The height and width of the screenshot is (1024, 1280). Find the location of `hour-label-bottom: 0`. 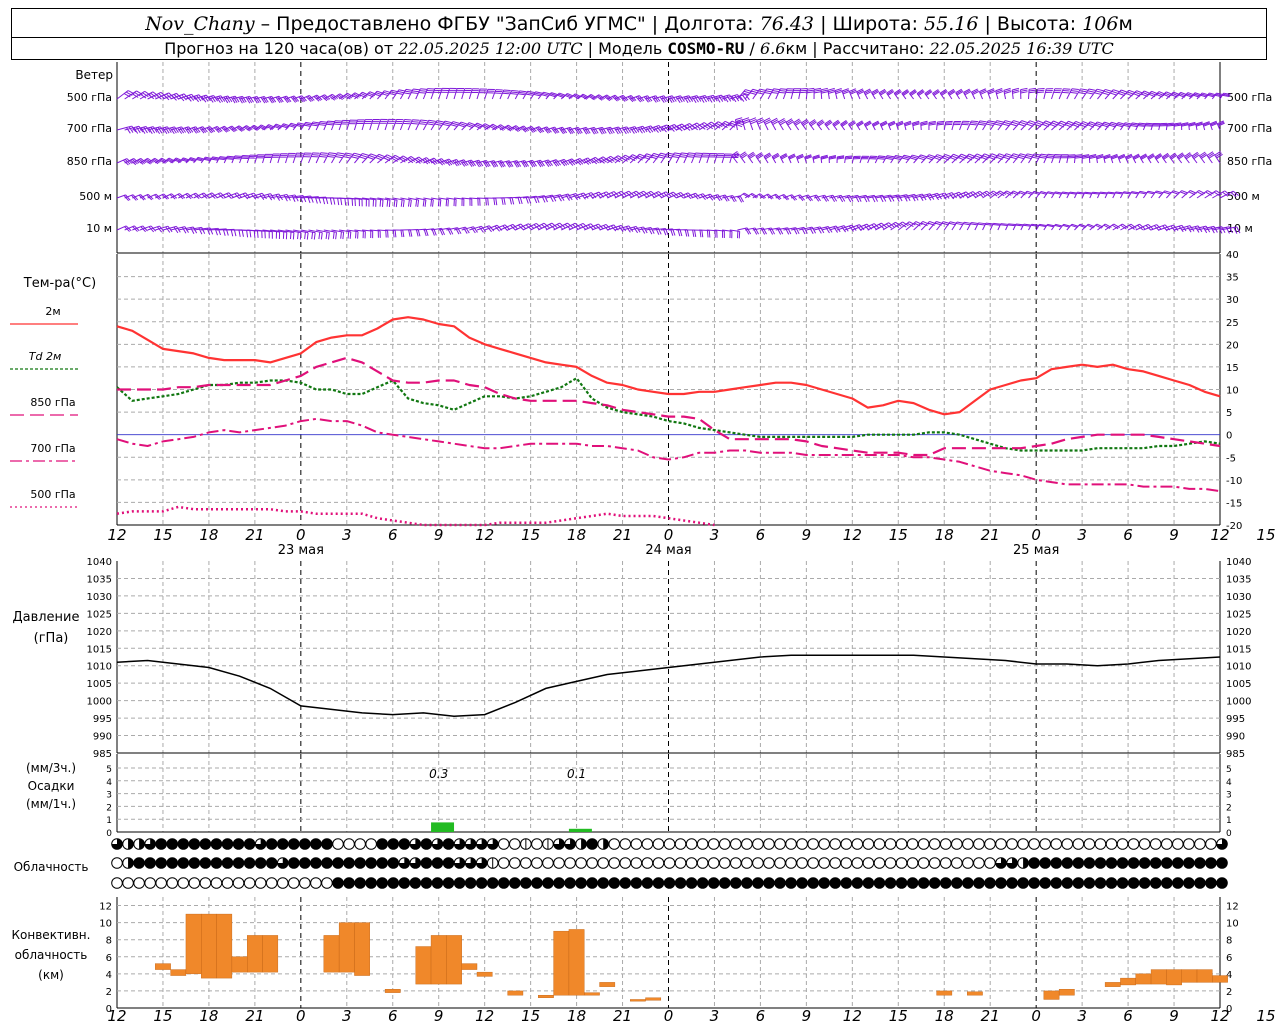

hour-label-bottom: 0 is located at coordinates (1036, 1015).